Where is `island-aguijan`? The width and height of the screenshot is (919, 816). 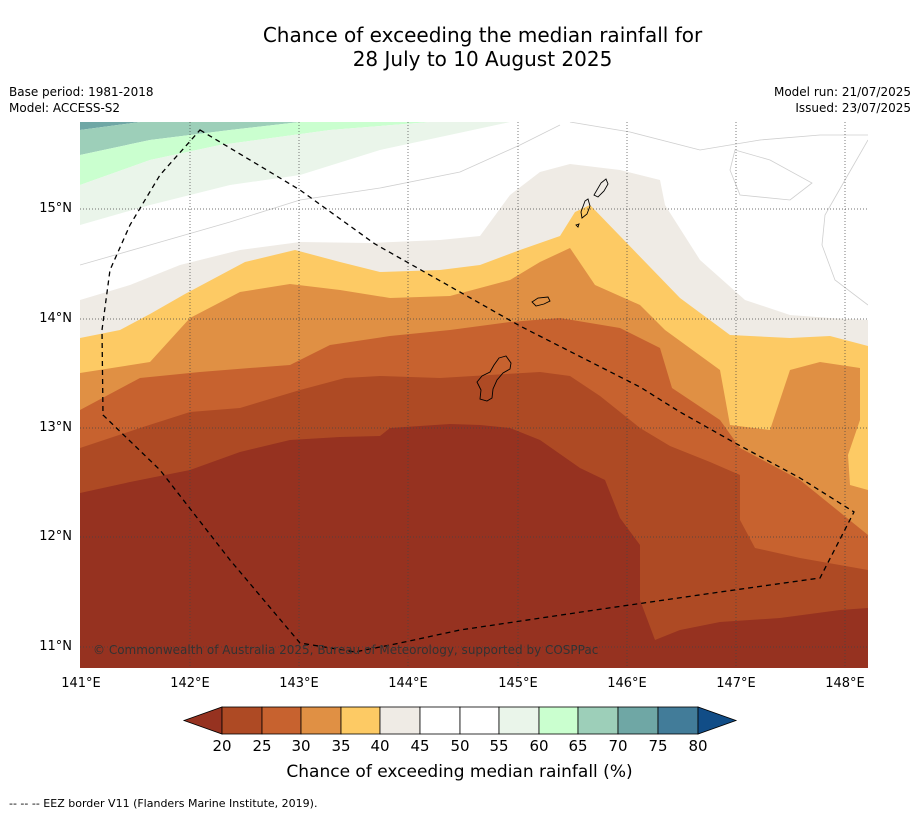
island-aguijan is located at coordinates (577, 225).